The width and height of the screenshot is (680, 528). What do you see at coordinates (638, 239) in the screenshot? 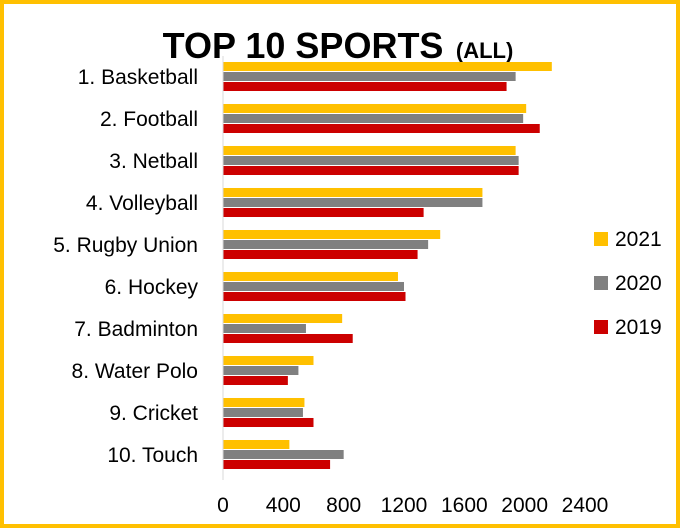
I see `legend-label-2021: 2021` at bounding box center [638, 239].